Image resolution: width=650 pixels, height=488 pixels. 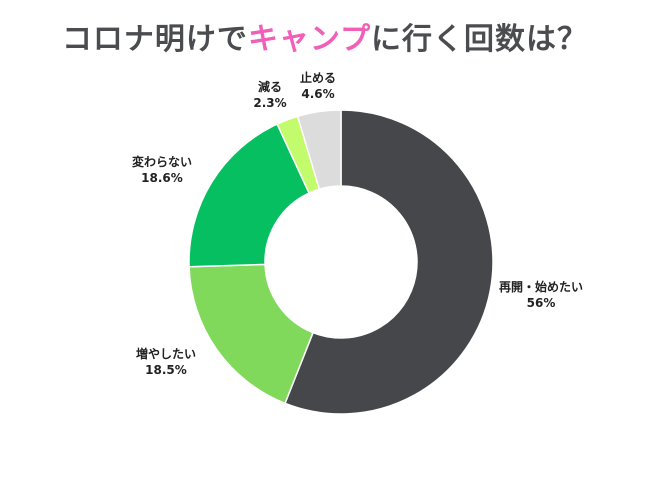 What do you see at coordinates (541, 286) in the screenshot?
I see `slice-label-1: 再開・始めたい` at bounding box center [541, 286].